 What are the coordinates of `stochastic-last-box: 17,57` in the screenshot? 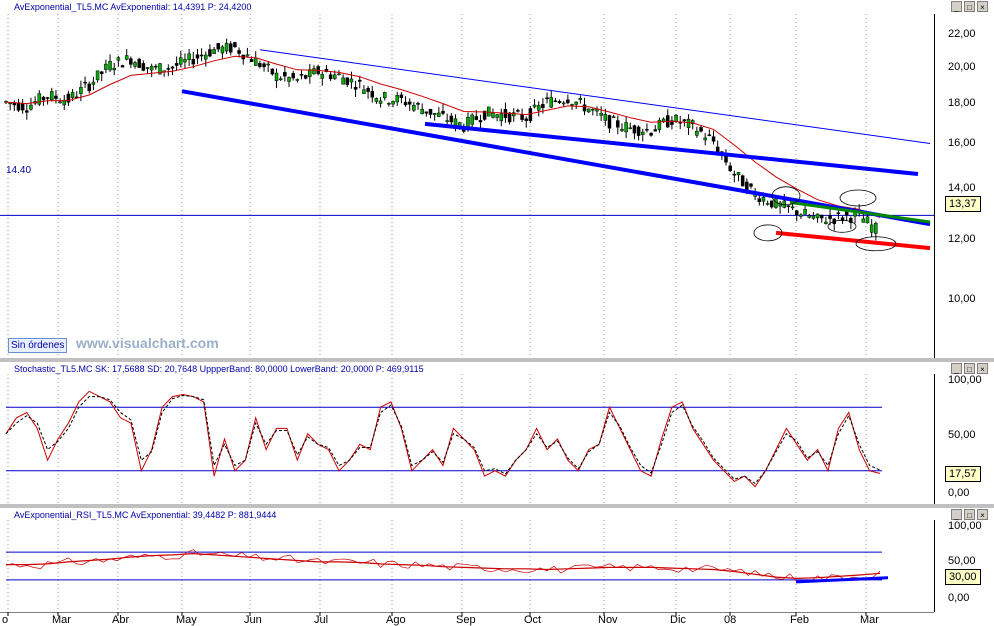 It's located at (963, 474).